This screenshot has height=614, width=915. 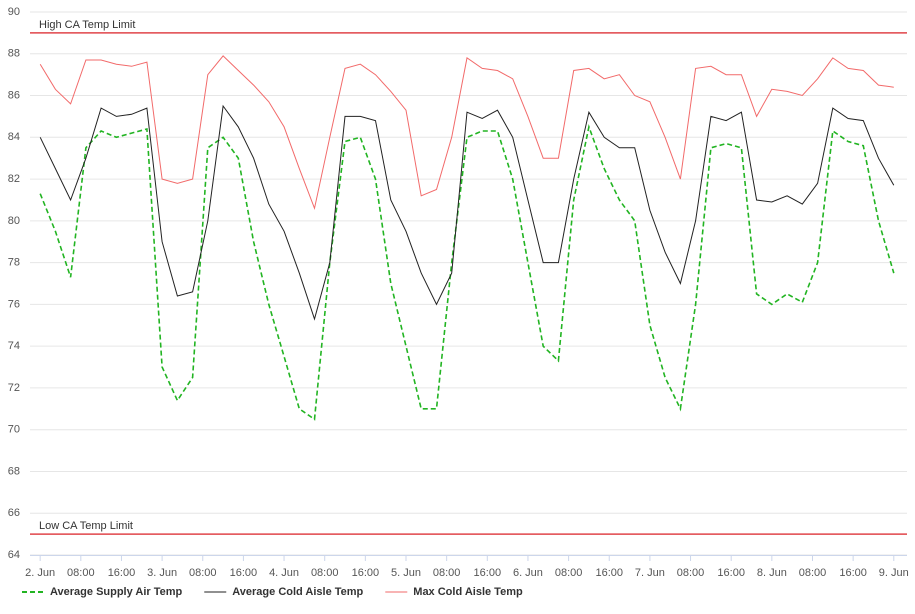 I want to click on y-tick-label: 86, so click(x=14, y=95).